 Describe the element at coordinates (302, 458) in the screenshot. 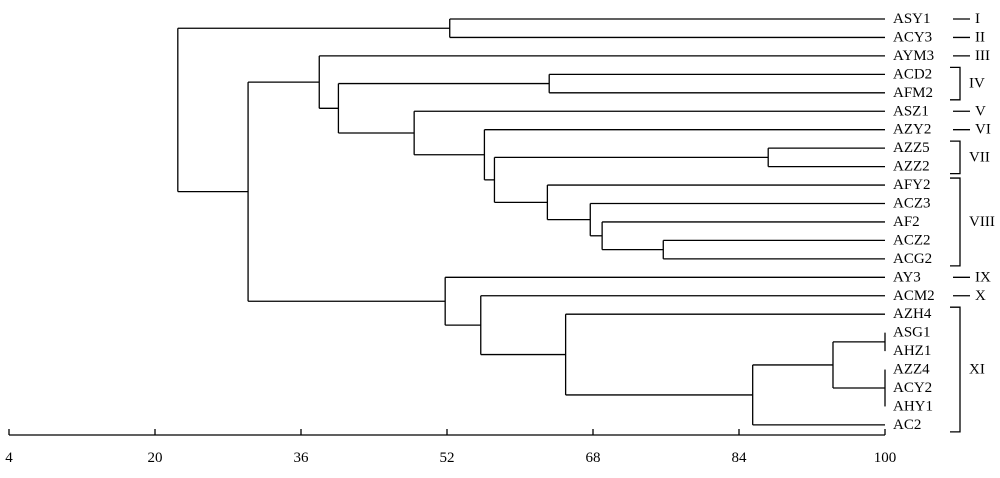

I see `tick-label: 36` at that location.